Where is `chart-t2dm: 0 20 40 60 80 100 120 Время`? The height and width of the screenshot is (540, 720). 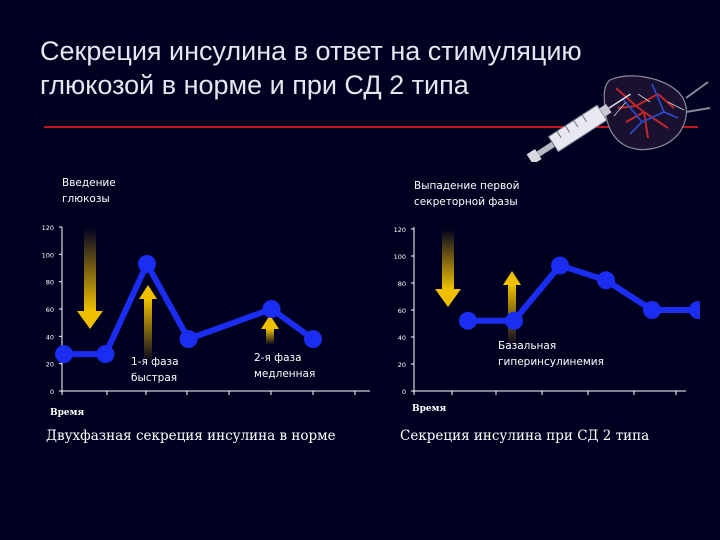
chart-t2dm: 0 20 40 60 80 100 120 Время is located at coordinates (547, 320).